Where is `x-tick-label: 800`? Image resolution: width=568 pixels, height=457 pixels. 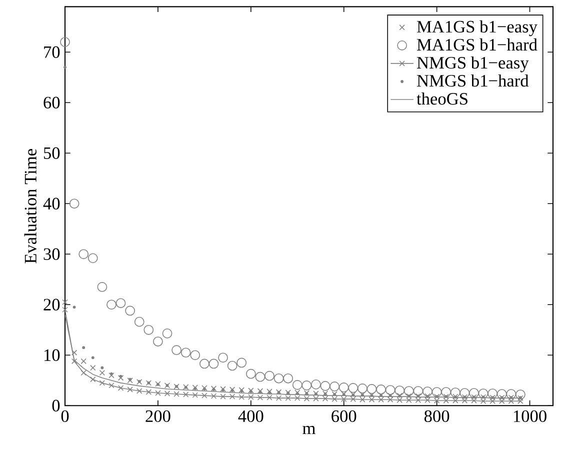
x-tick-label: 800 is located at coordinates (437, 416).